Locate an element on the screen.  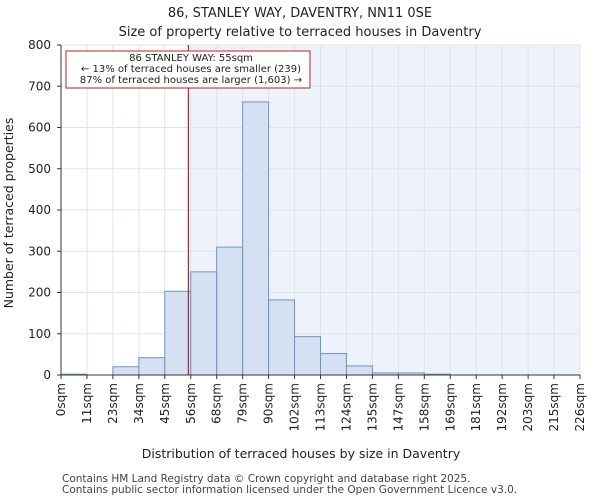
y-tick-label: 200 is located at coordinates (39, 293).